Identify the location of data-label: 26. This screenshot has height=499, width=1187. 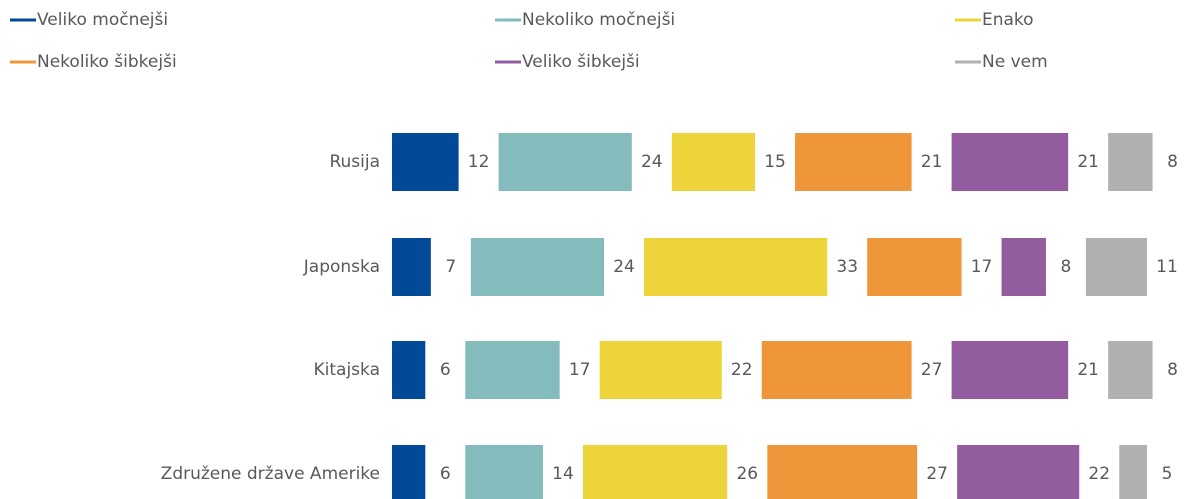
(747, 474).